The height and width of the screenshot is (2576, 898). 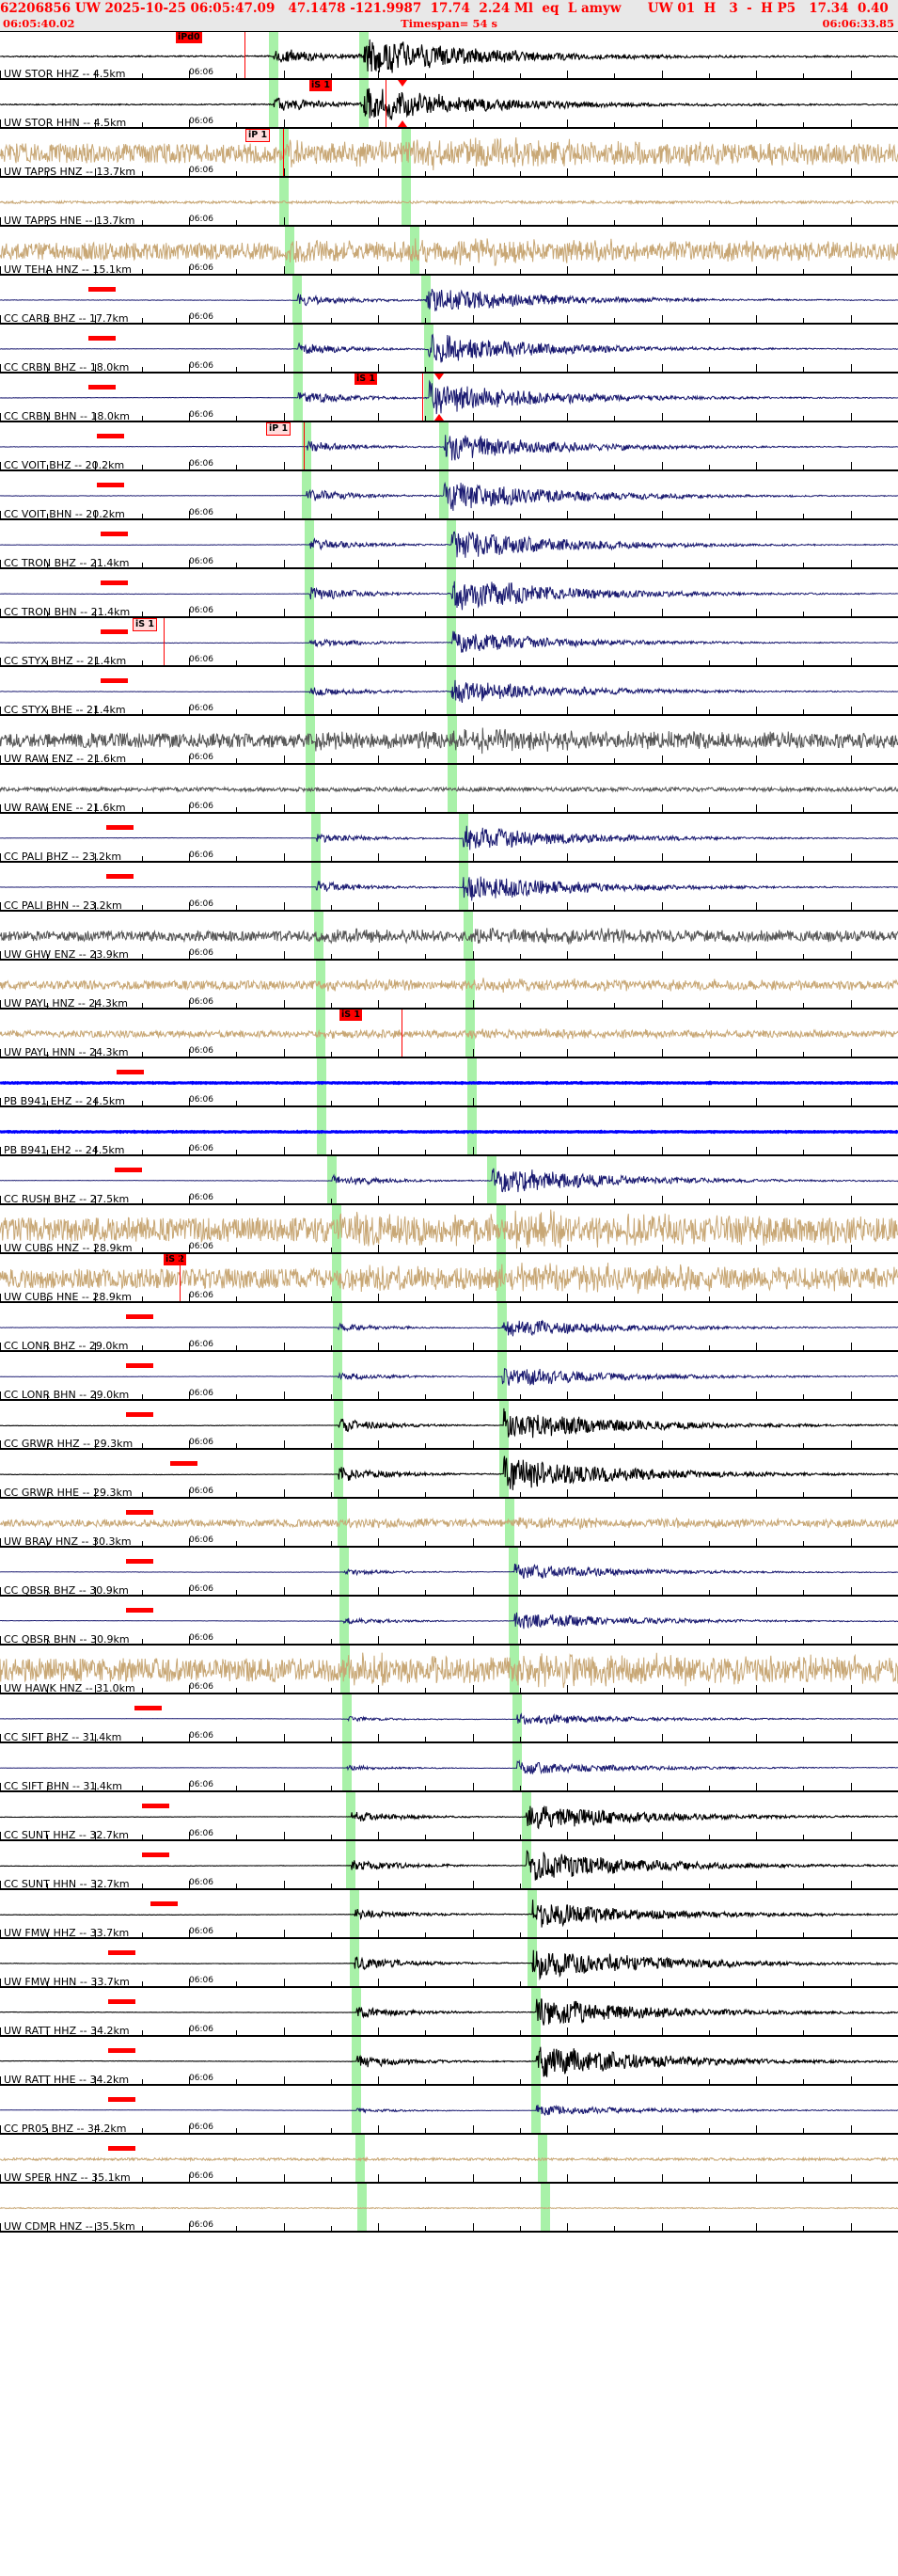 What do you see at coordinates (449, 790) in the screenshot?
I see `trace-row: 06:06 UW RAW ENE -- 21.6km` at bounding box center [449, 790].